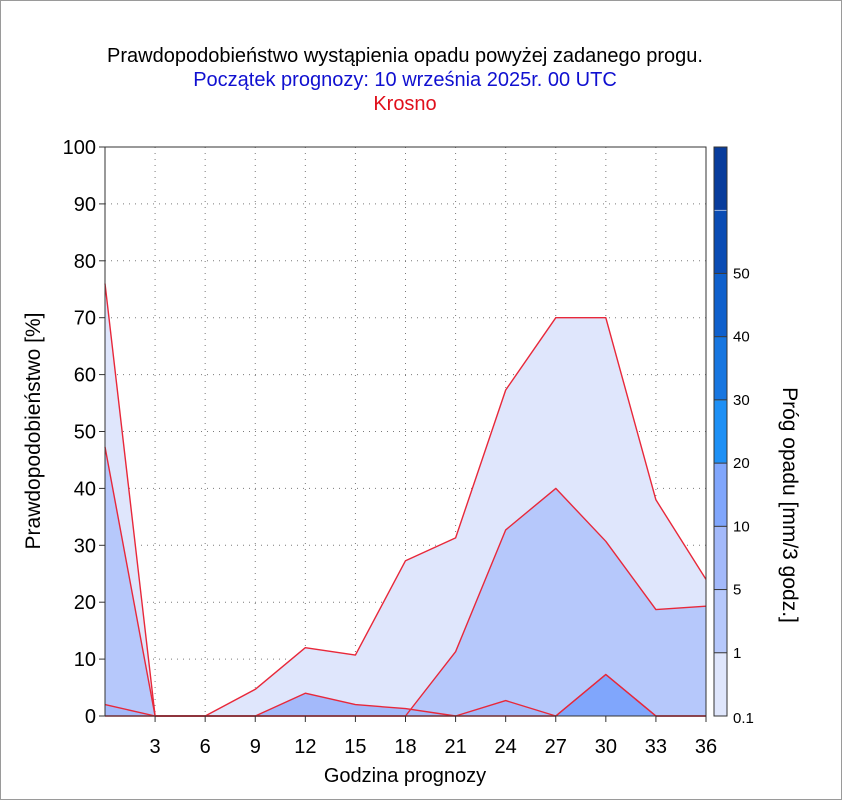 The image size is (842, 800). What do you see at coordinates (85, 489) in the screenshot?
I see `y-tick-label: 40` at bounding box center [85, 489].